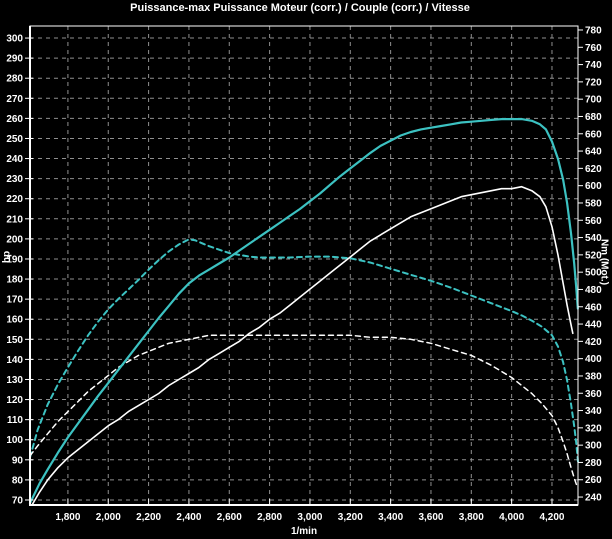 This screenshot has height=539, width=612. What do you see at coordinates (593, 169) in the screenshot?
I see `right-tick-label: 620` at bounding box center [593, 169].